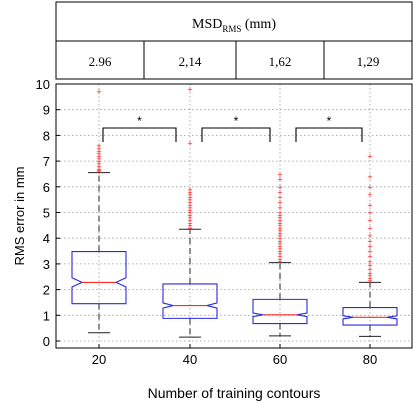 This screenshot has height=403, width=414. What do you see at coordinates (46, 238) in the screenshot?
I see `y-tick-label: 4` at bounding box center [46, 238].